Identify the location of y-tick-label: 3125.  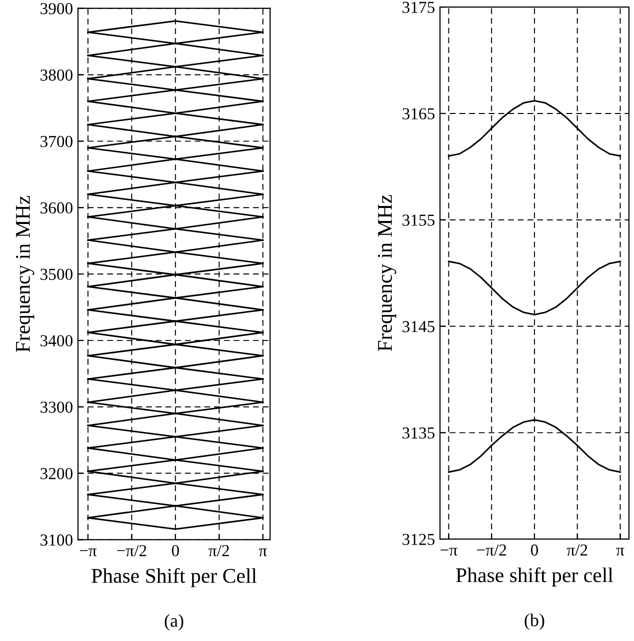
(418, 540).